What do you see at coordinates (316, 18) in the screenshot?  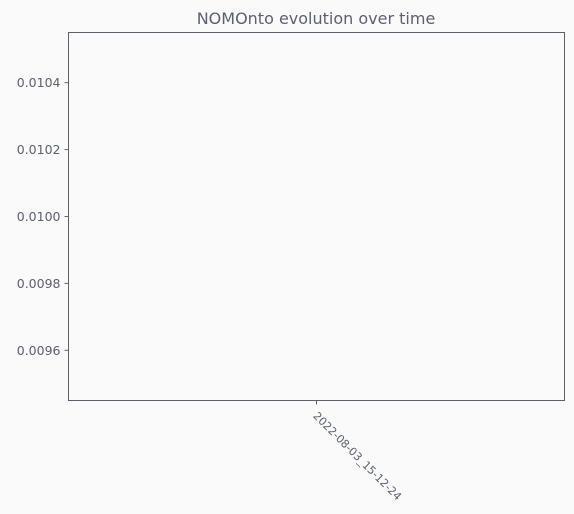 I see `chart-title: NOMOnto evolution over time` at bounding box center [316, 18].